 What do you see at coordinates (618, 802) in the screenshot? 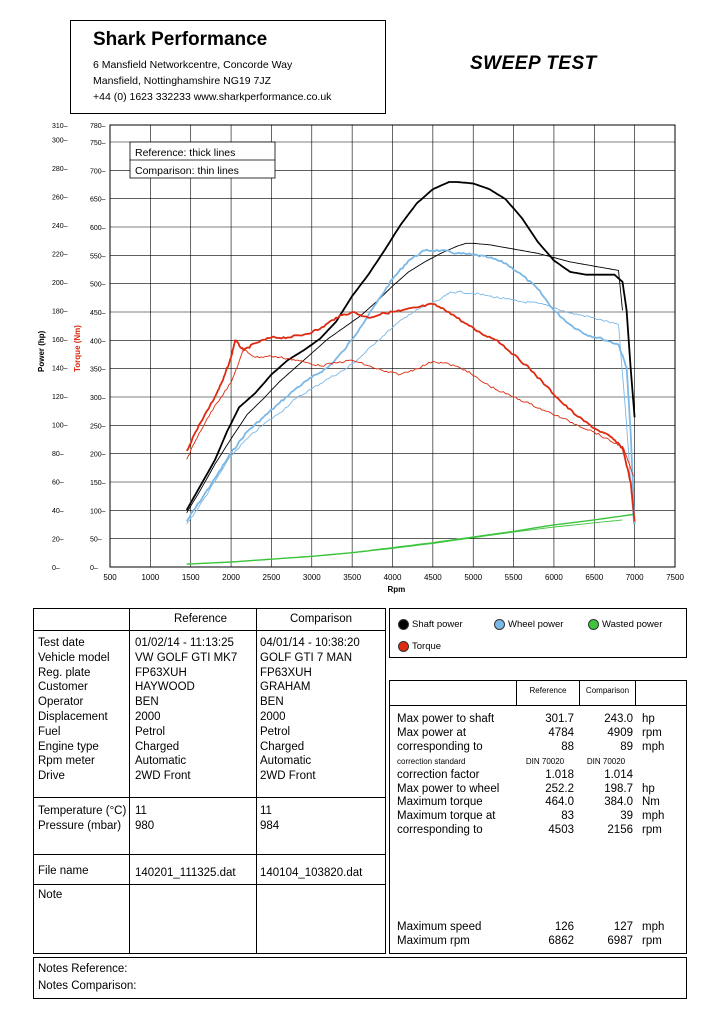
I see `result-cmp: 384.0` at bounding box center [618, 802].